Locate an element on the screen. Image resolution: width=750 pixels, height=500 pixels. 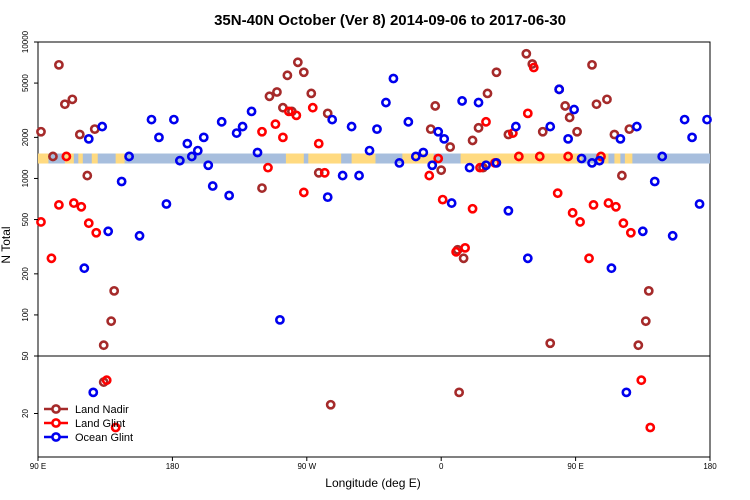
x-tick-label: 180 is located at coordinates (173, 466).